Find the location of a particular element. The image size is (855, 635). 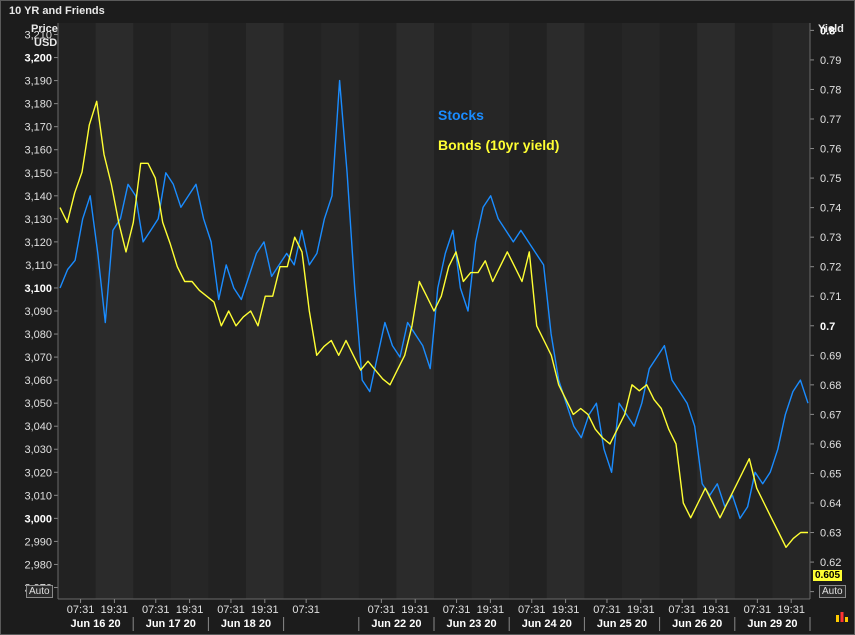

x-date-label: Jun 29 20 is located at coordinates (772, 624).